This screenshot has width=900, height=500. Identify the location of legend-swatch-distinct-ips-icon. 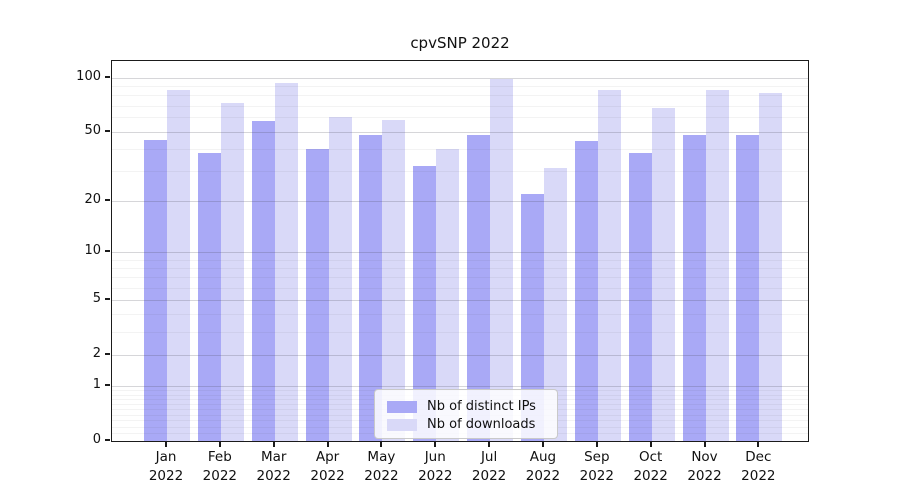
(402, 406).